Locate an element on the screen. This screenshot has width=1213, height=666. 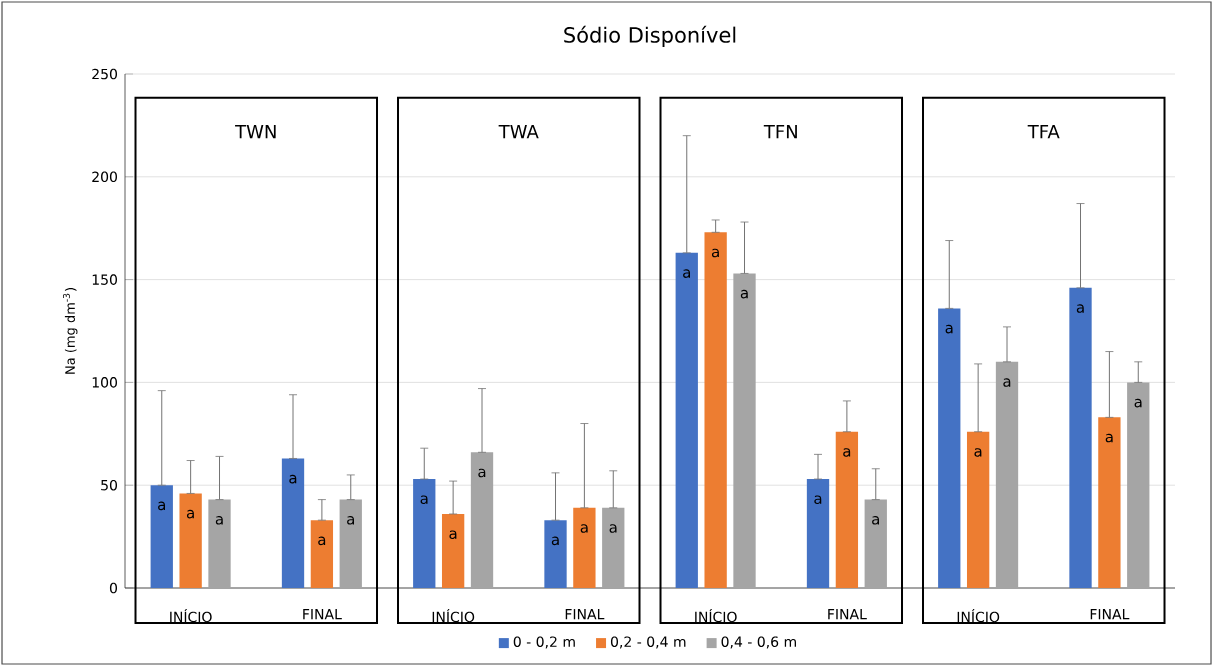
annotation: TFA is located at coordinates (1043, 132).